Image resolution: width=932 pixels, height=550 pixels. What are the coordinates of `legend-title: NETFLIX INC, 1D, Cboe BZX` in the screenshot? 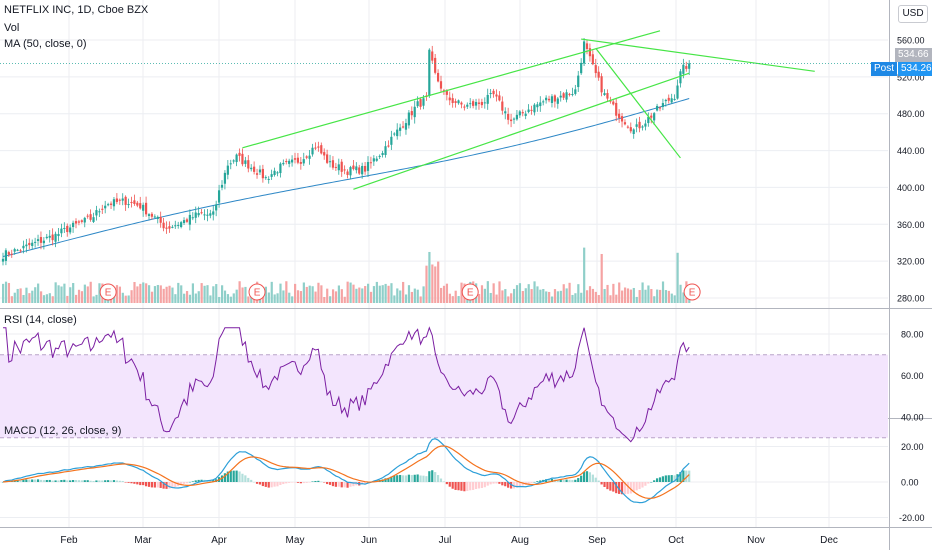 It's located at (76, 10).